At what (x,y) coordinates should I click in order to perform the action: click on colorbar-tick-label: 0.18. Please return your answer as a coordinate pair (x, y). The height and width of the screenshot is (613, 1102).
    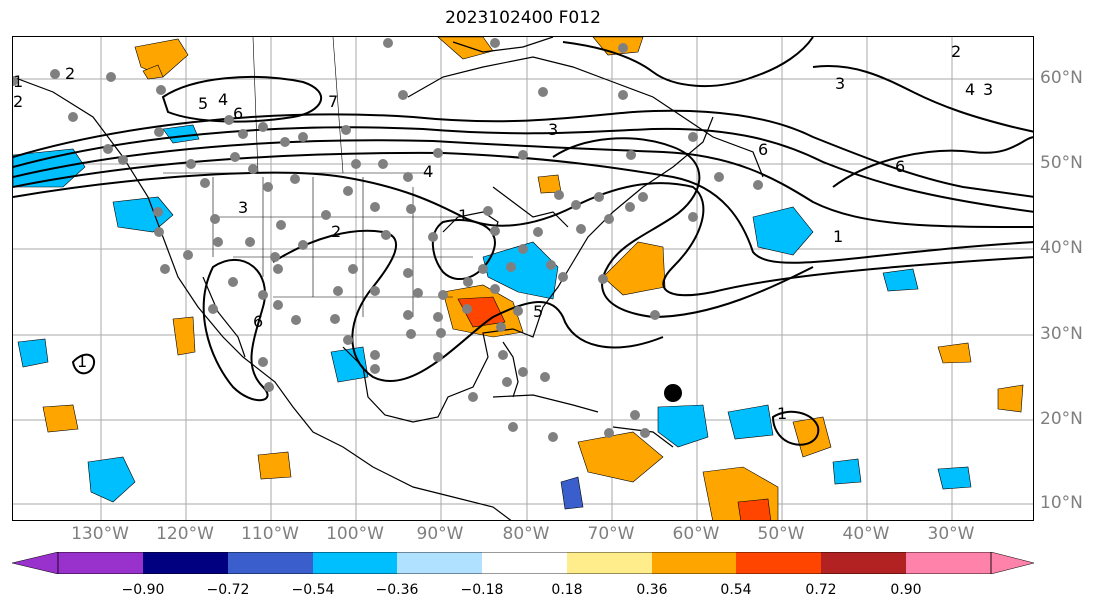
    Looking at the image, I should click on (567, 590).